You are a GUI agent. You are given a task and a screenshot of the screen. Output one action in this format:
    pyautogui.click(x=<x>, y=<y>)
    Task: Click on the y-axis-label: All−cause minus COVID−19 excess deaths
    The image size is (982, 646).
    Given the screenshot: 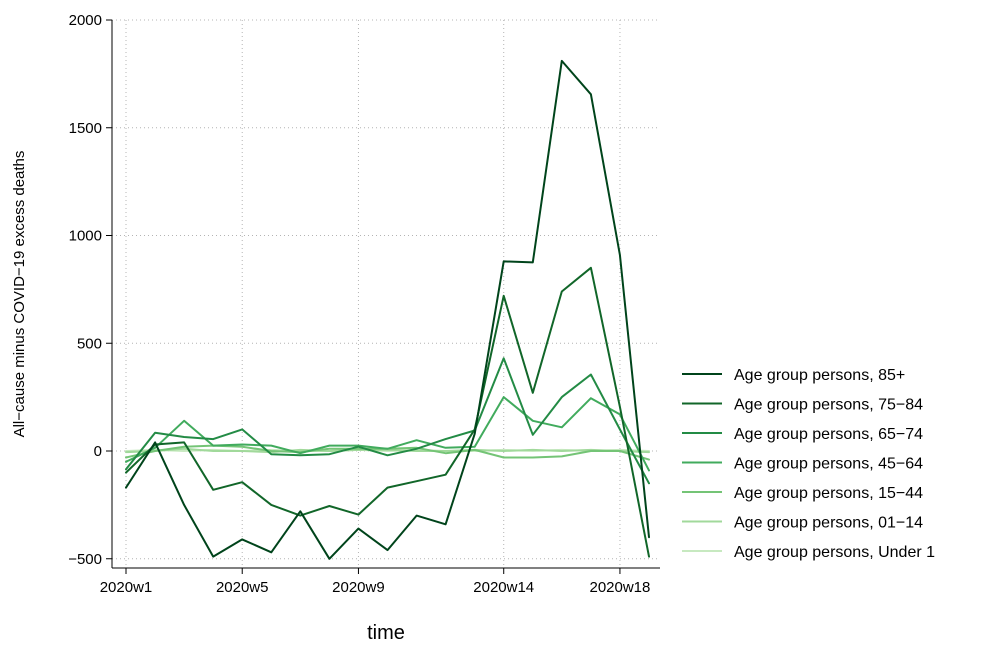 What is the action you would take?
    pyautogui.click(x=19, y=294)
    